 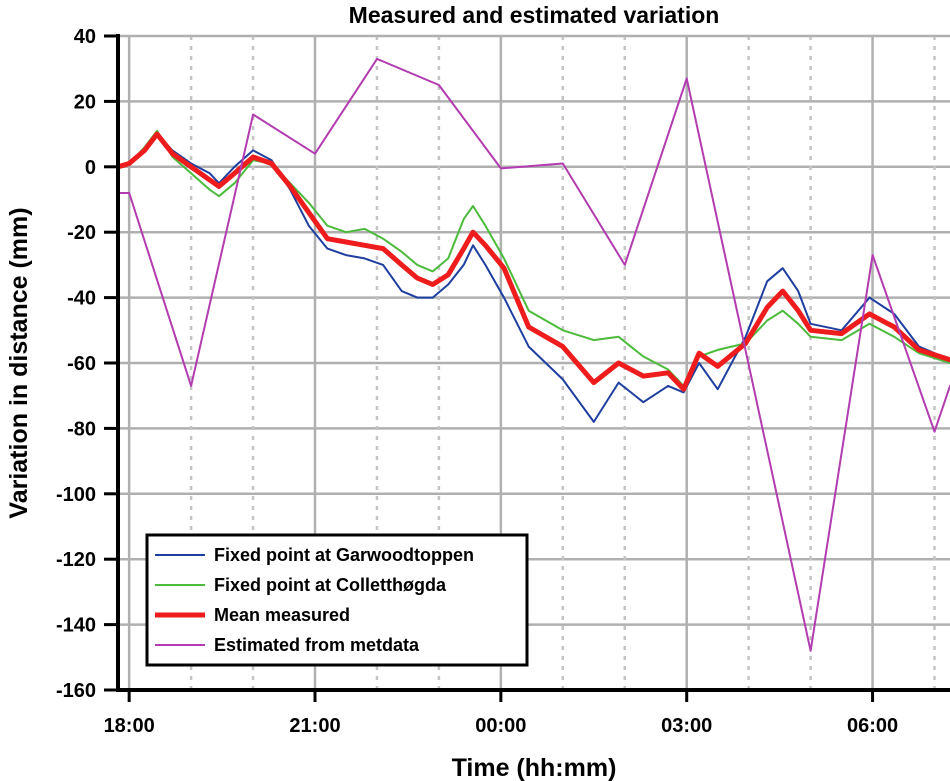 What do you see at coordinates (314, 726) in the screenshot?
I see `x-tick-label: 21:00` at bounding box center [314, 726].